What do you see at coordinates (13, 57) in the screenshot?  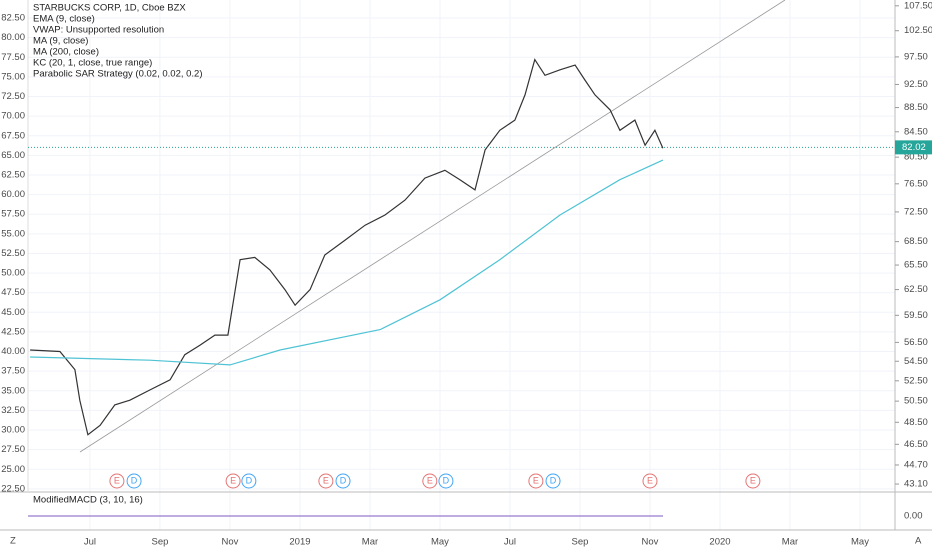 I see `y-tick-label: 77.50` at bounding box center [13, 57].